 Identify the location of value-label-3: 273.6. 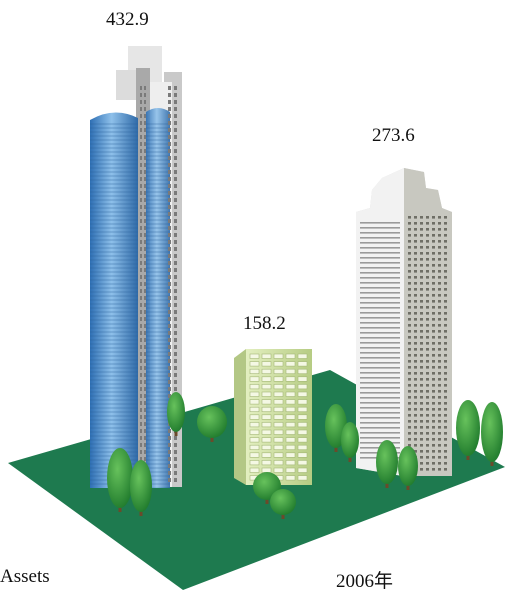
(393, 135).